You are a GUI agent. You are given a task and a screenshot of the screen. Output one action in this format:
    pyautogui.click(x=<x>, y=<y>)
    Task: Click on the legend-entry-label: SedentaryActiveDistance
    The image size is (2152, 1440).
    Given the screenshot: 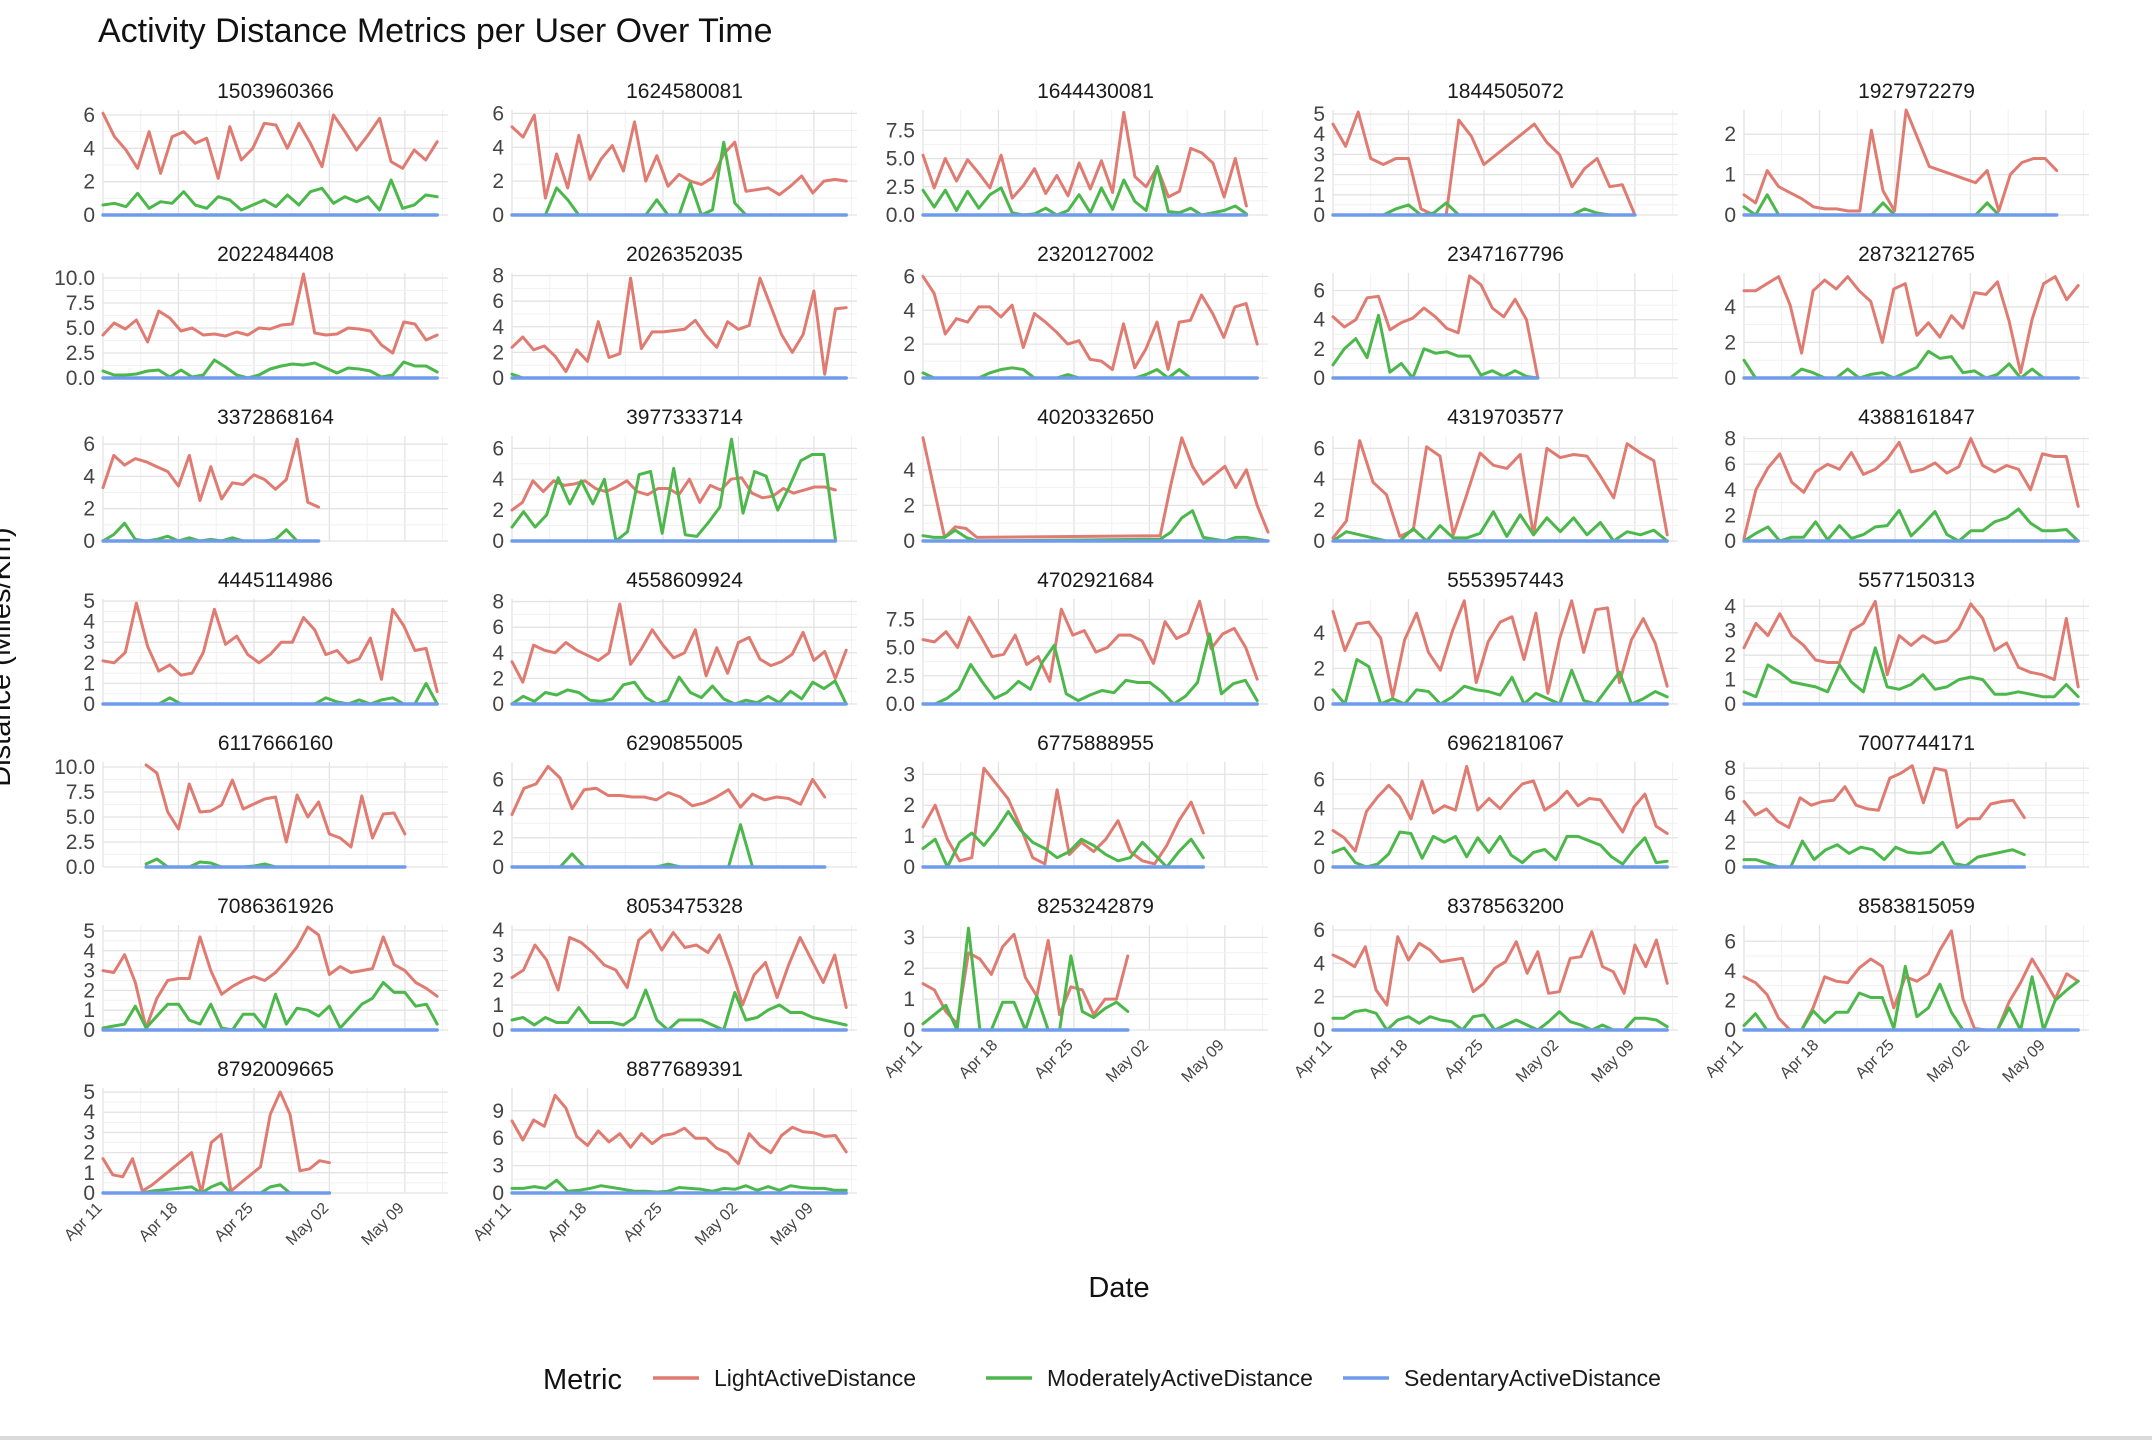 What is the action you would take?
    pyautogui.click(x=1532, y=1378)
    